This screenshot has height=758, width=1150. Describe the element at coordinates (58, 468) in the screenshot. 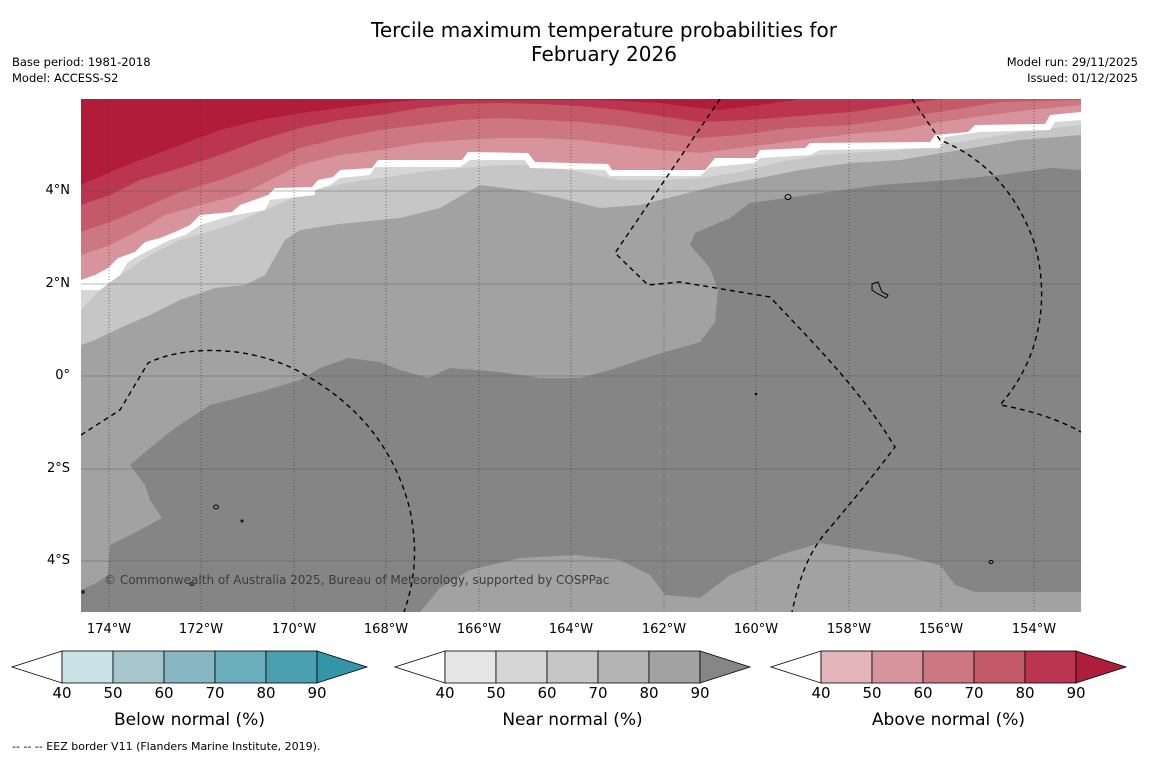

I see `lat-label-2s: 2°S` at that location.